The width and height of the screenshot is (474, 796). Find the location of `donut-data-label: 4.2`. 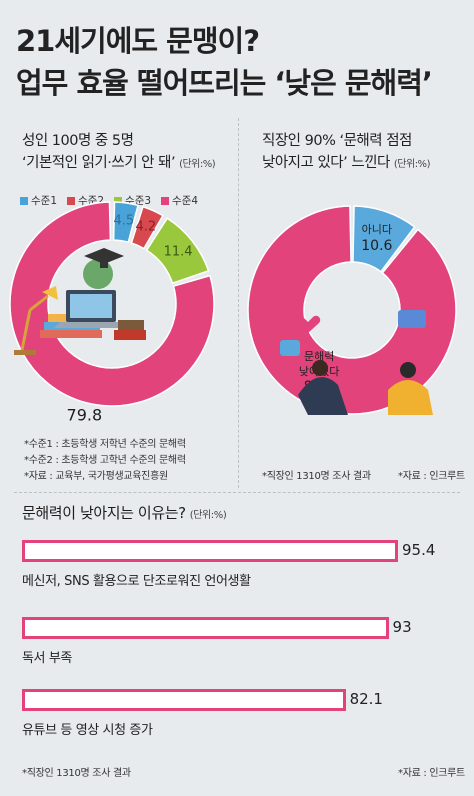

donut-data-label: 4.2 is located at coordinates (146, 227).